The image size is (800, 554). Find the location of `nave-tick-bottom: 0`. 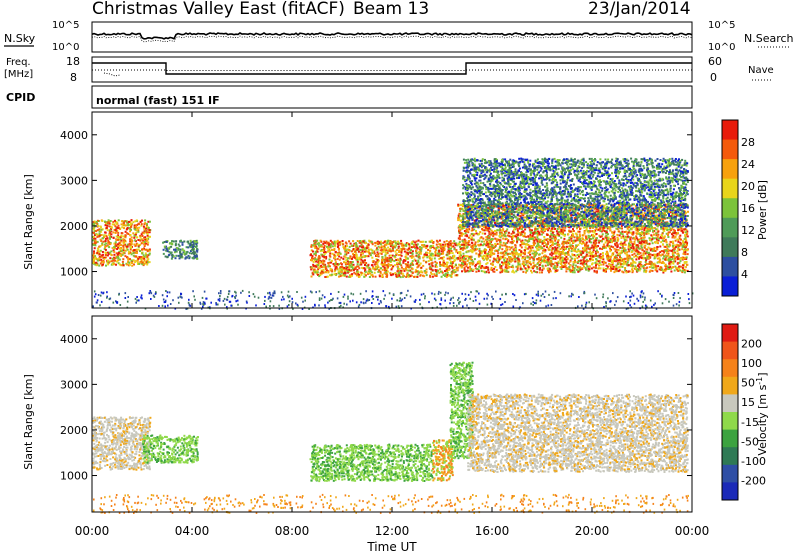

nave-tick-bottom: 0 is located at coordinates (713, 77).